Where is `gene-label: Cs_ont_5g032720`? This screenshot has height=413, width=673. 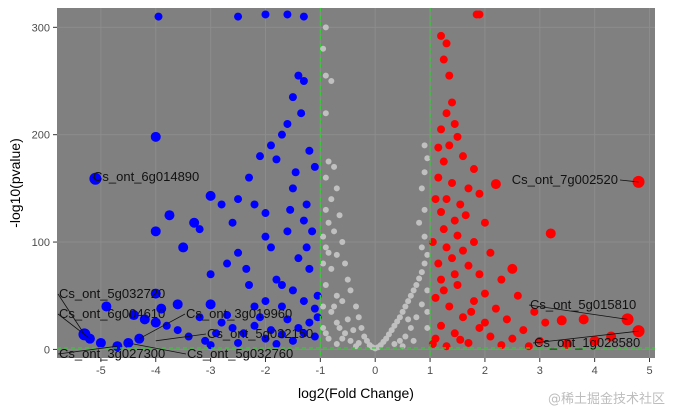 gene-label: Cs_ont_5g032720 is located at coordinates (112, 293).